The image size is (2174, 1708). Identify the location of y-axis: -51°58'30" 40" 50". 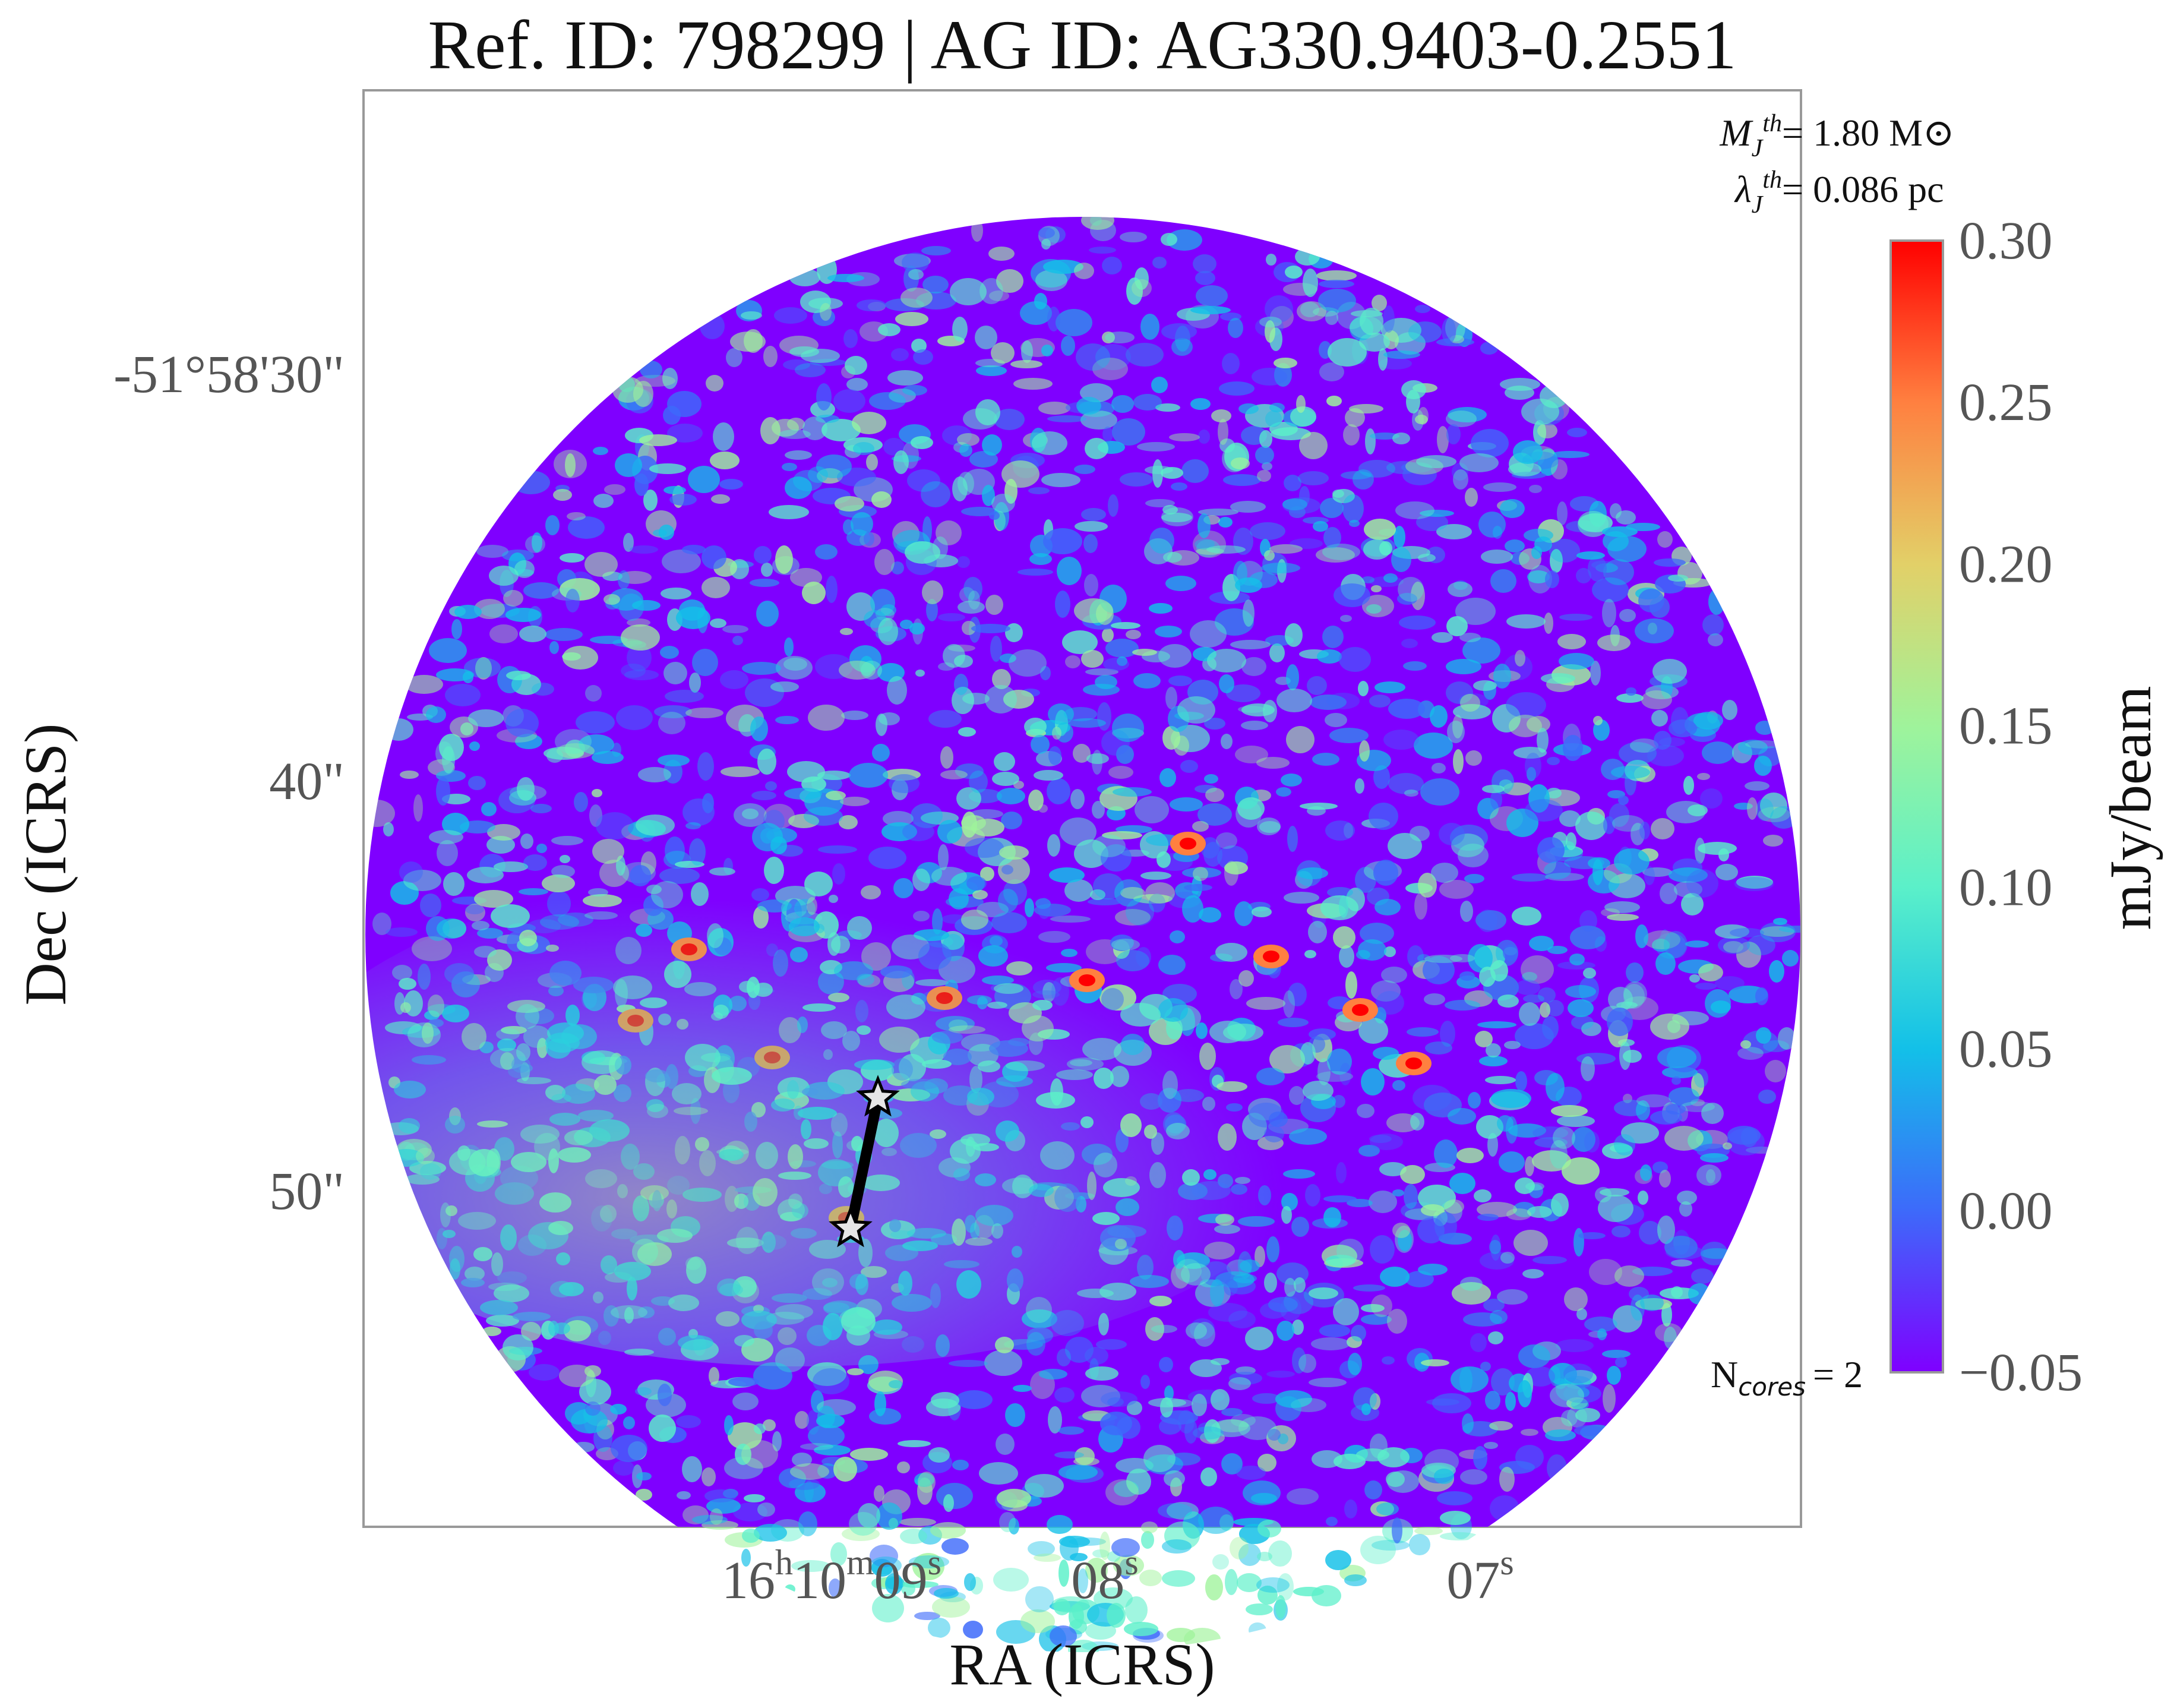
(229, 783).